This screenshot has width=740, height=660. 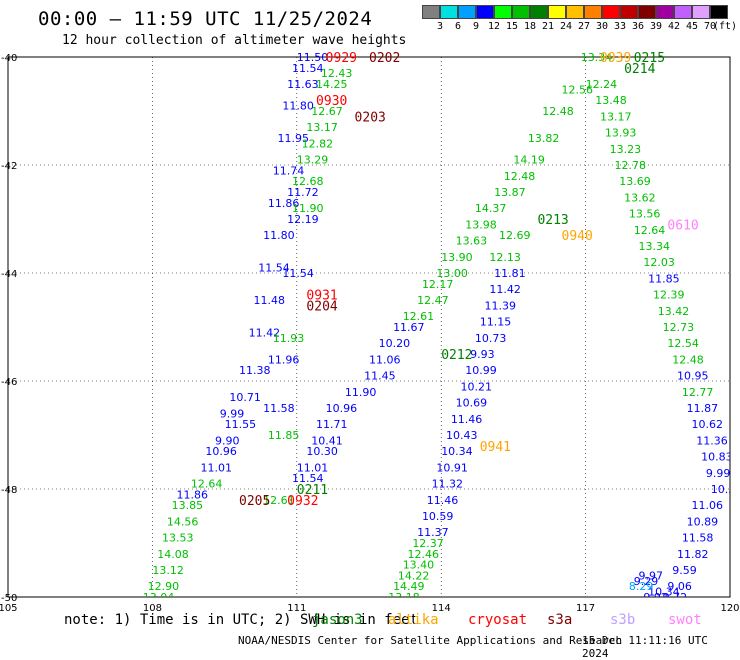 I want to click on pass-time-label: 0939, so click(x=615, y=58).